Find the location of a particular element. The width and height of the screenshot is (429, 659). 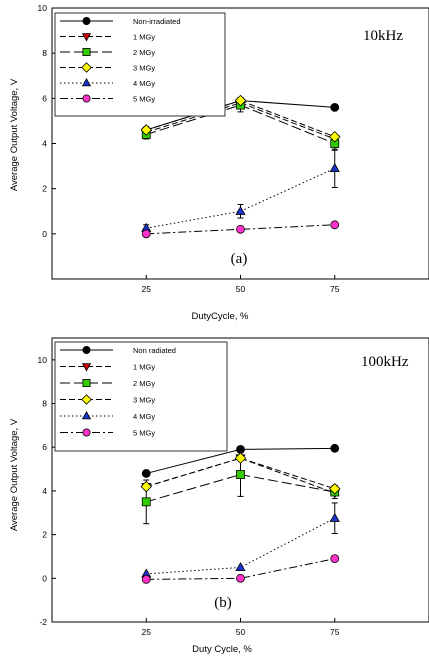

legend-b: Non radiated 1 MGy 2 MGy 3 MGy 4 MGy 5 MGy is located at coordinates (141, 396).